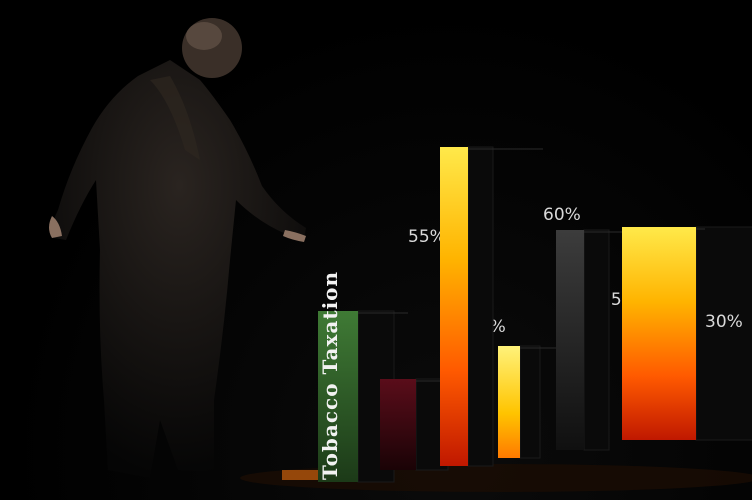  I want to click on bar-value-label-1: 55%, so click(427, 237).